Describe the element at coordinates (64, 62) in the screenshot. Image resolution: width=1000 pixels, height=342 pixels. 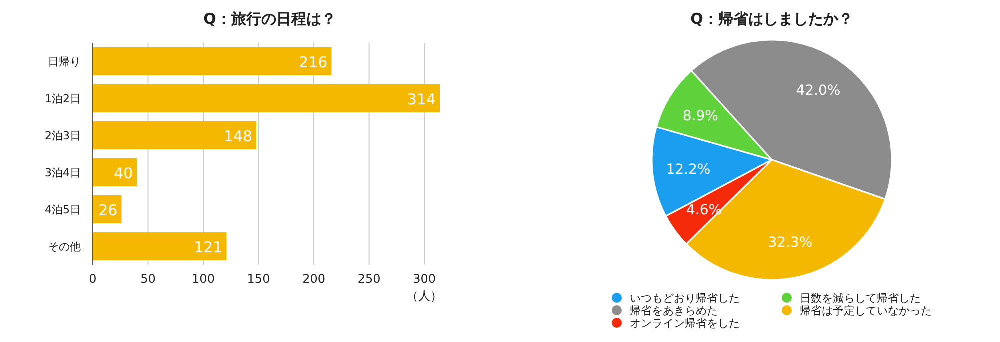
I see `y-tick-label: 日帰り` at that location.